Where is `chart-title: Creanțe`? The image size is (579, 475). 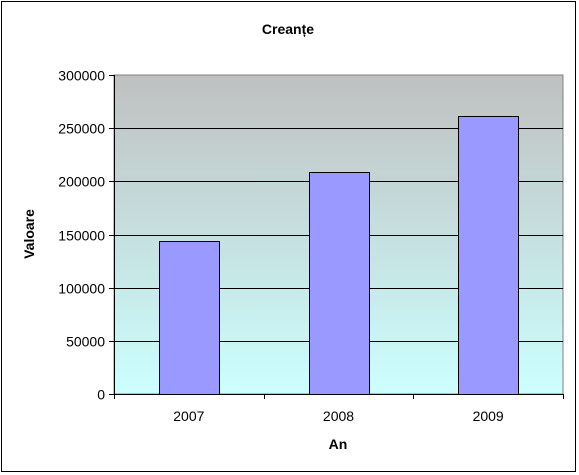 chart-title: Creanțe is located at coordinates (288, 29).